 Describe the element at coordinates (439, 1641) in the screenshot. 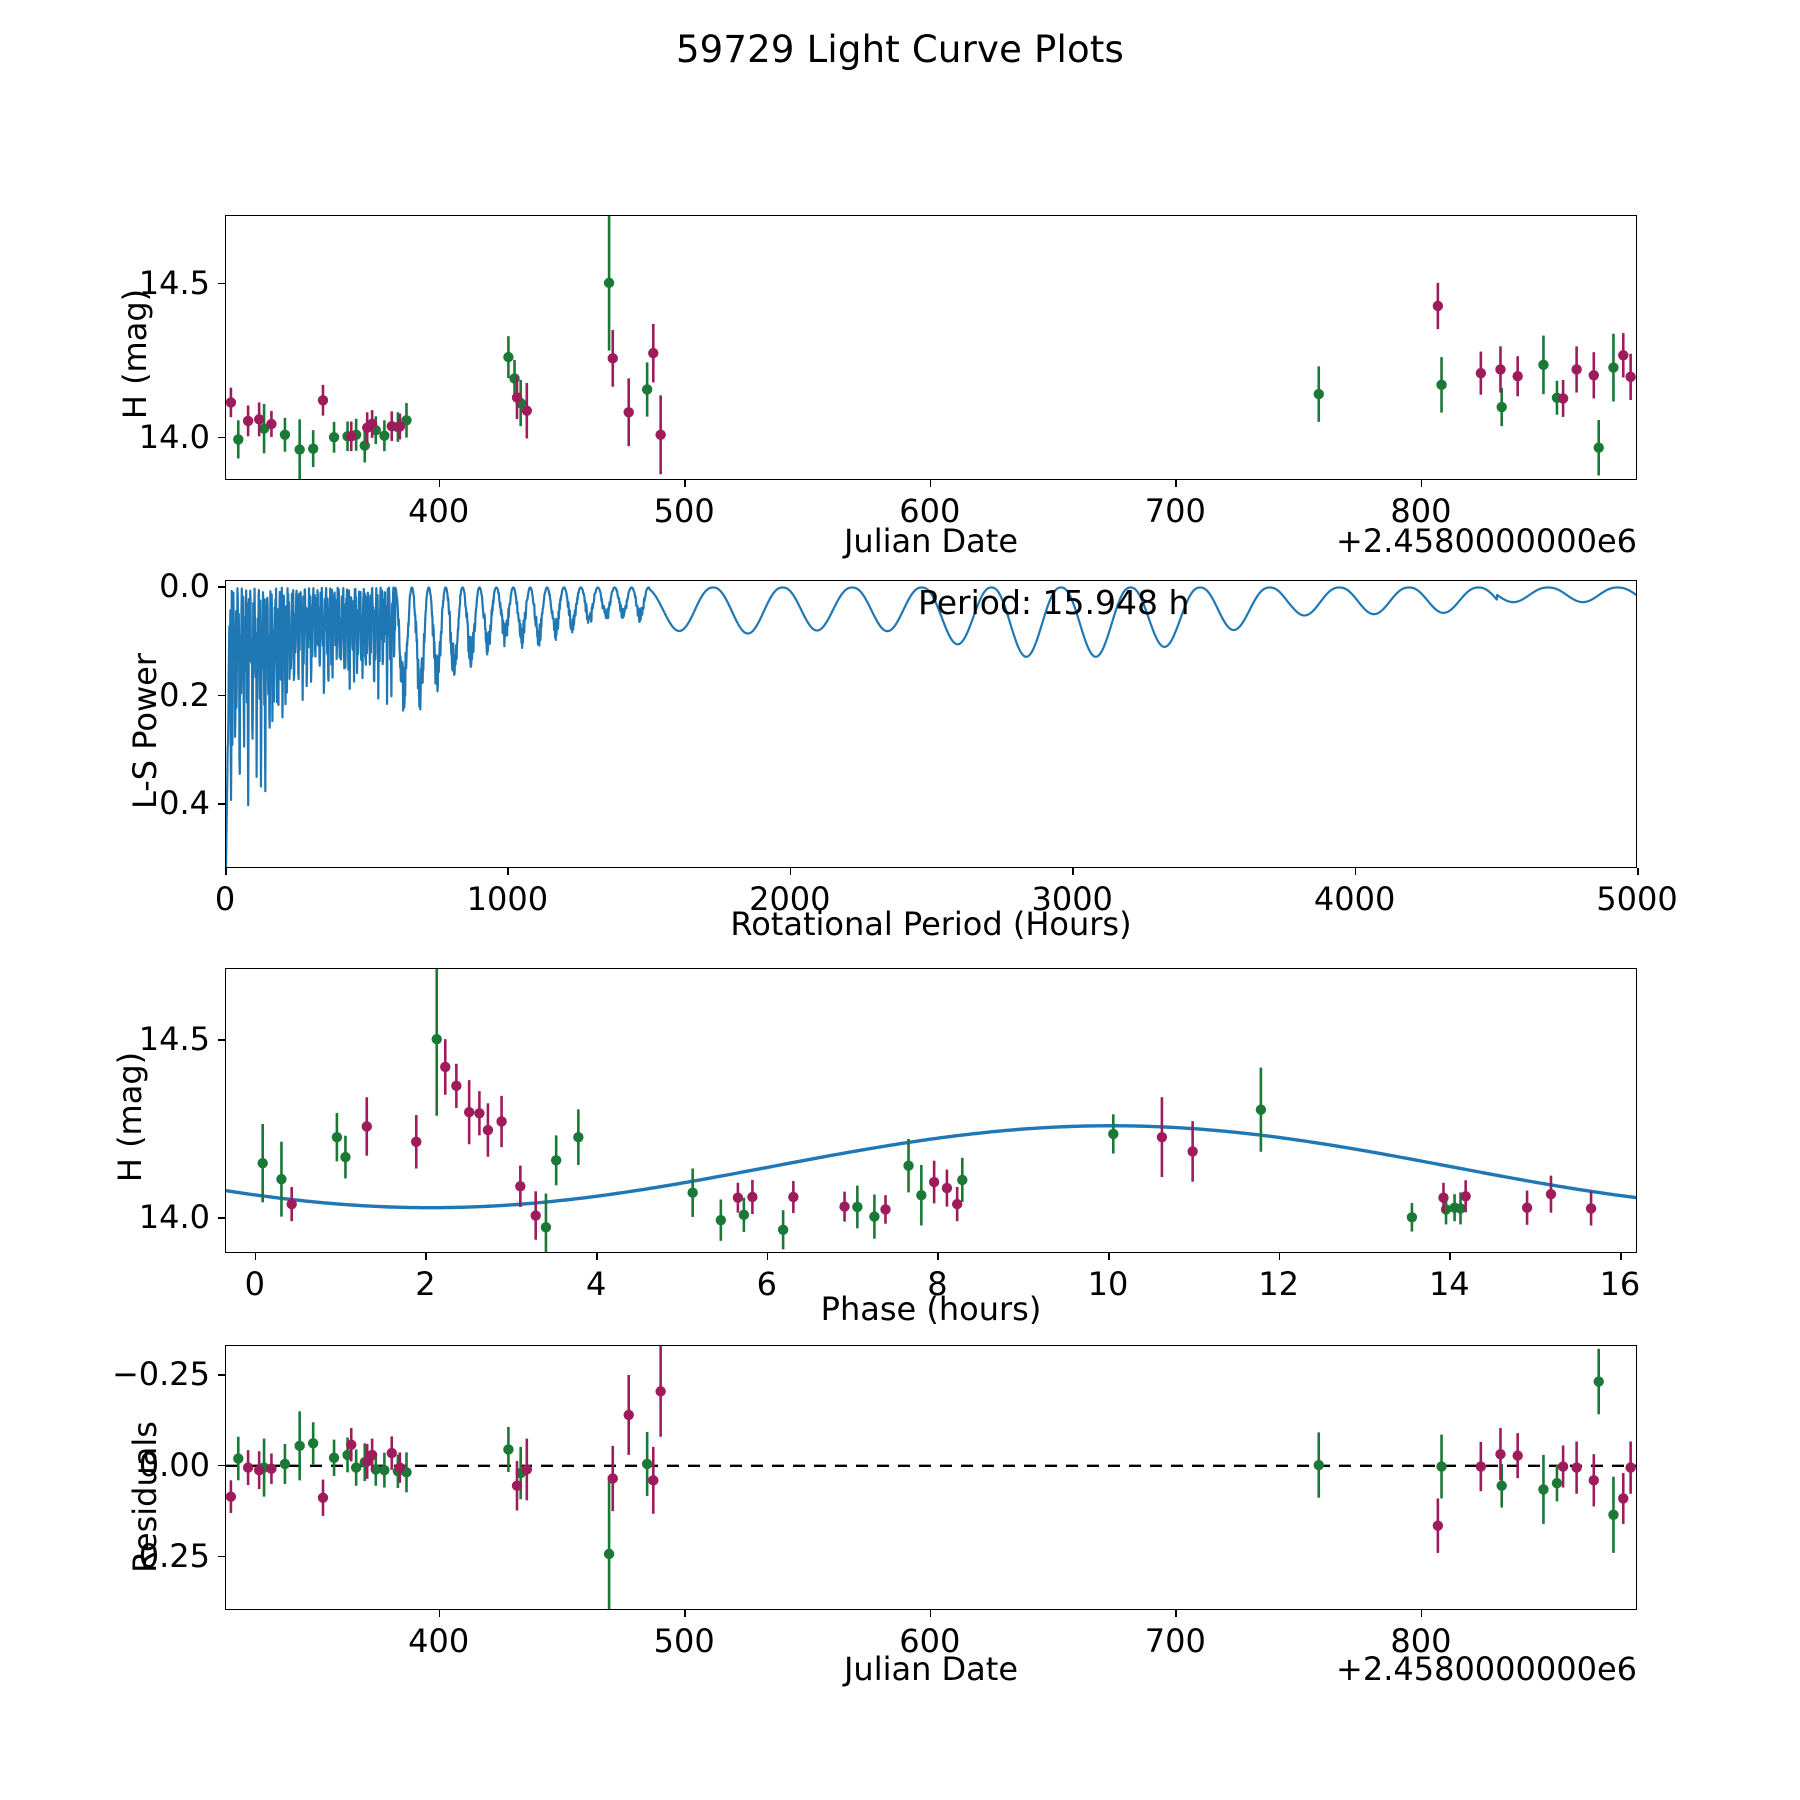

I see `x-tick-label: 400` at that location.